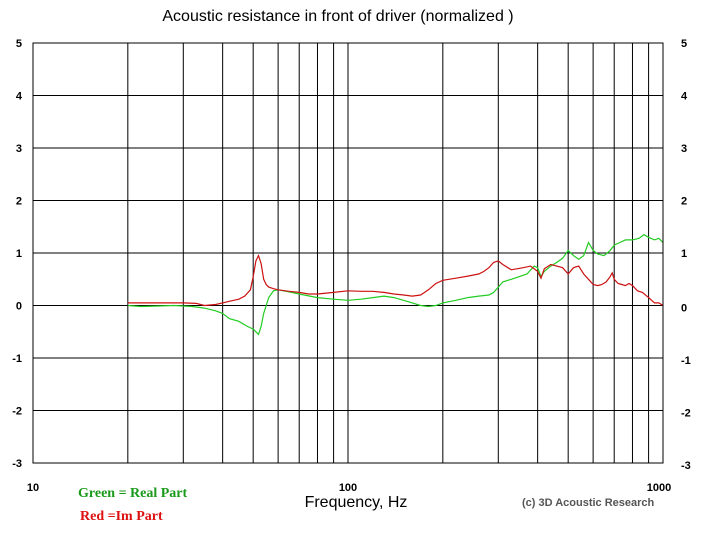  Describe the element at coordinates (17, 359) in the screenshot. I see `y-tick-label-left: -1` at that location.